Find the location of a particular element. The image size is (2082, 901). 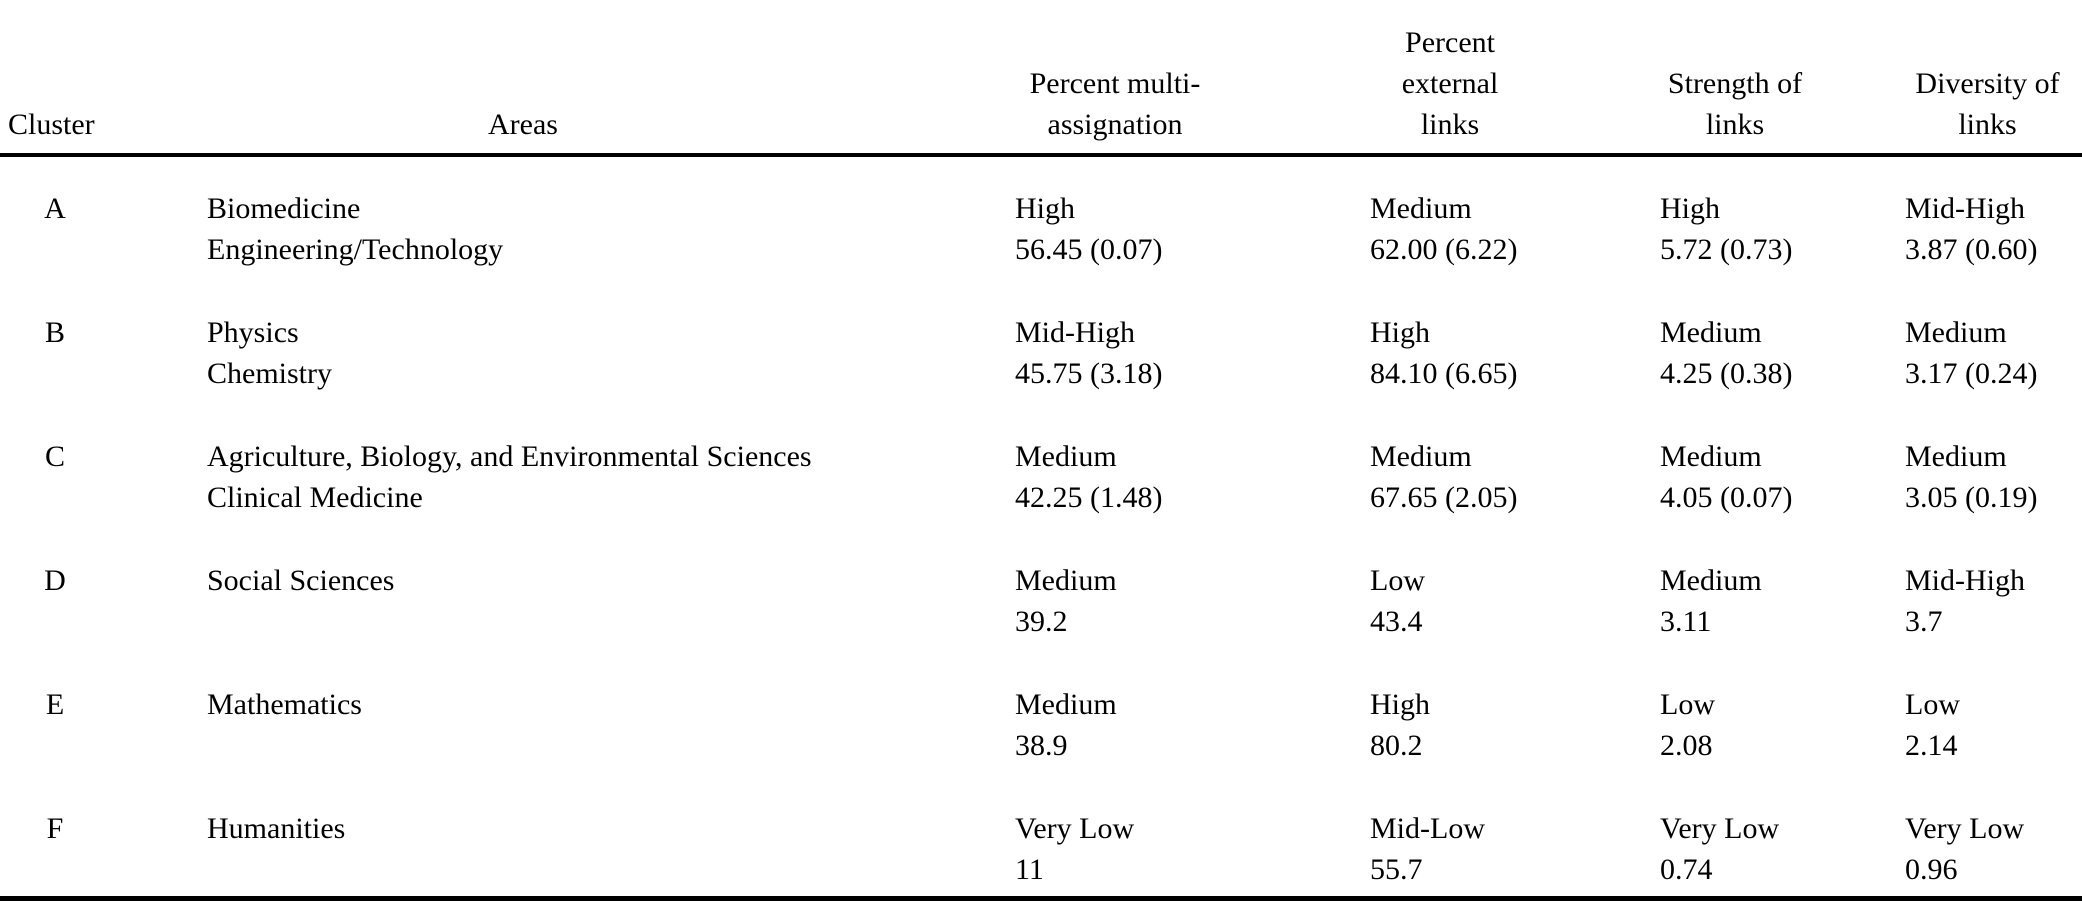

value-text: 43.4 is located at coordinates (1396, 621).